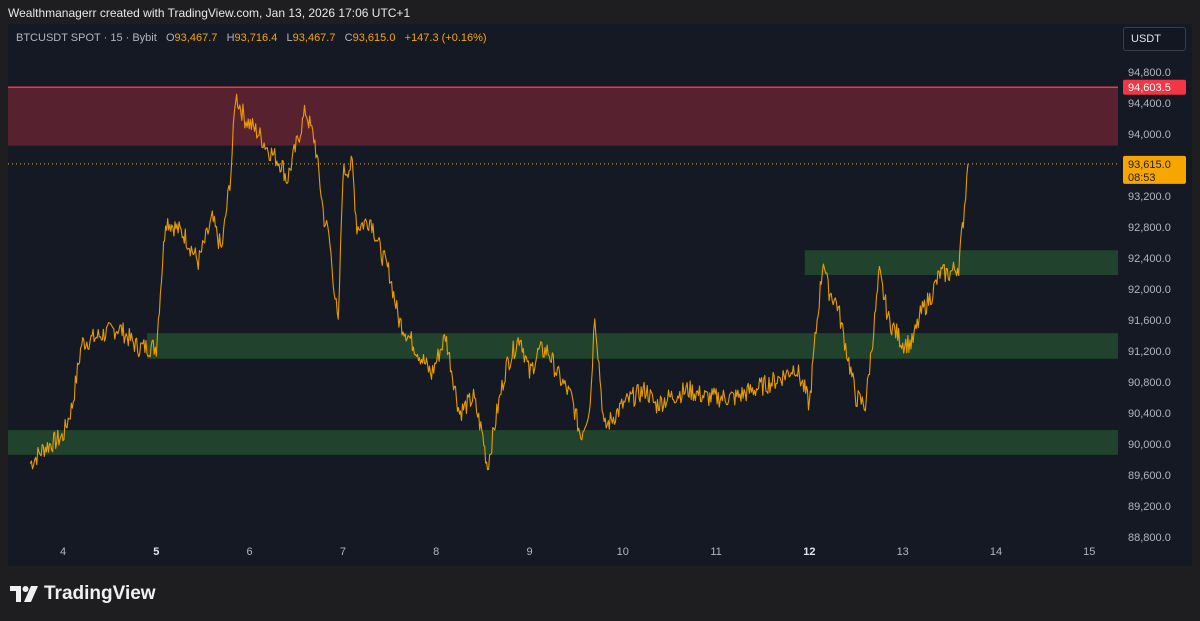 Image resolution: width=1200 pixels, height=621 pixels. Describe the element at coordinates (715, 552) in the screenshot. I see `x-tick-label: 11` at that location.